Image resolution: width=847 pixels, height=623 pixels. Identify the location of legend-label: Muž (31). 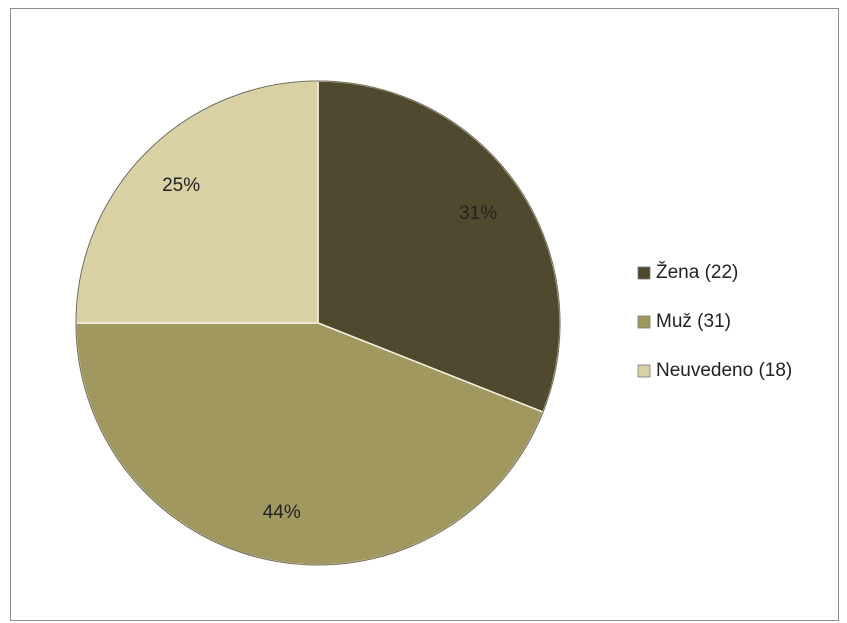
(693, 321).